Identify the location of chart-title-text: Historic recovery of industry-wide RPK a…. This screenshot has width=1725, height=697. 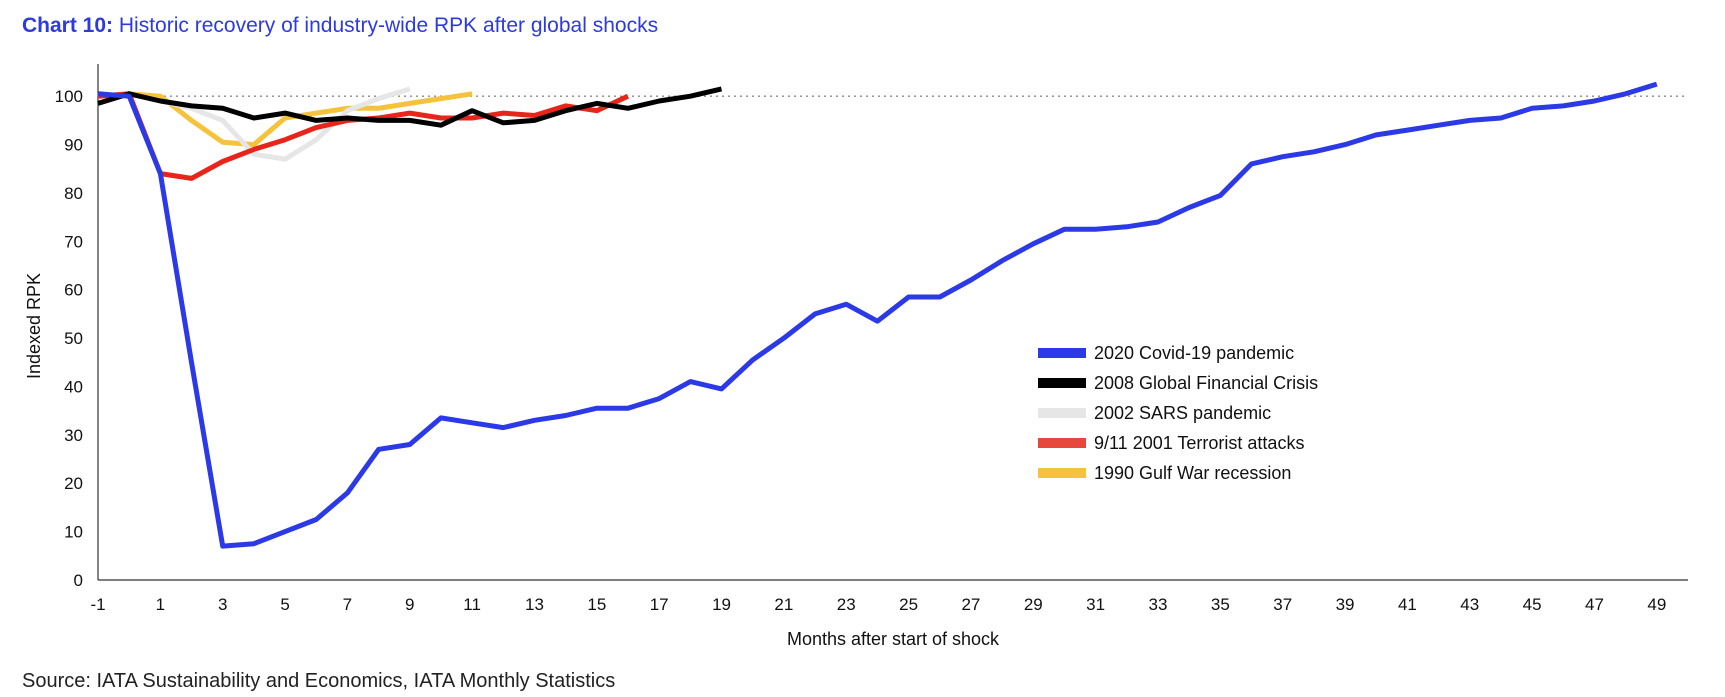
(388, 25).